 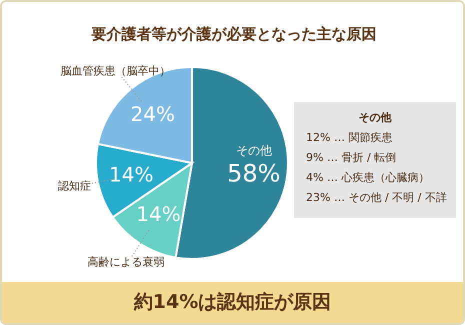 What do you see at coordinates (253, 173) in the screenshot?
I see `data-label: 58%` at bounding box center [253, 173].